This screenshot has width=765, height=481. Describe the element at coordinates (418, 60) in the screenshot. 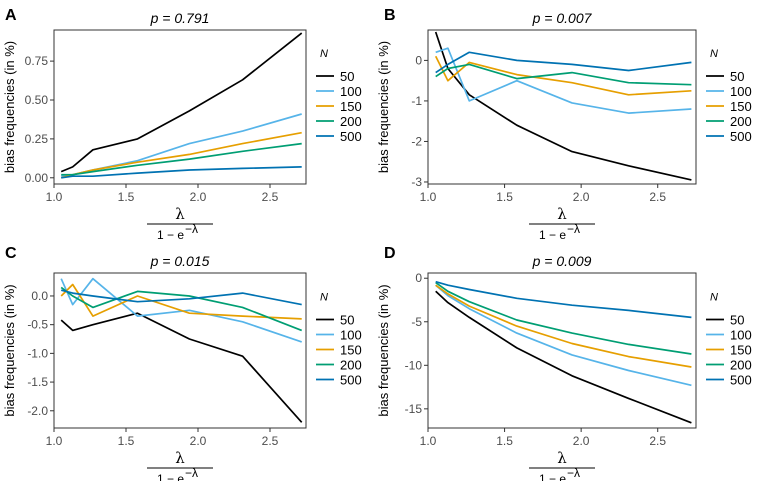

I see `y-tick-label: 0` at that location.